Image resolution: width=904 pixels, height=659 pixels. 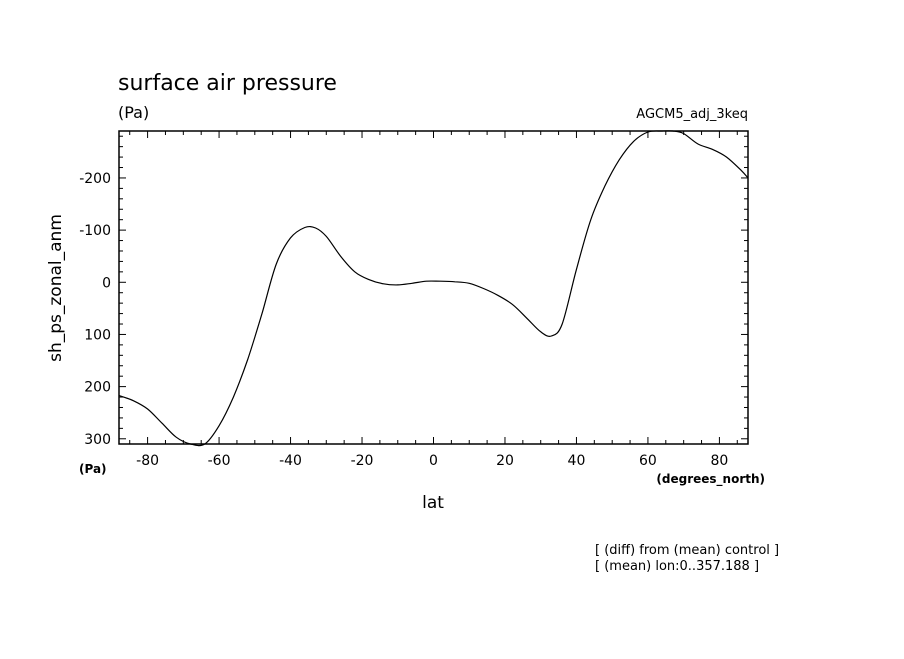 I want to click on y-axis-units-bottom: (Pa), so click(x=93, y=469).